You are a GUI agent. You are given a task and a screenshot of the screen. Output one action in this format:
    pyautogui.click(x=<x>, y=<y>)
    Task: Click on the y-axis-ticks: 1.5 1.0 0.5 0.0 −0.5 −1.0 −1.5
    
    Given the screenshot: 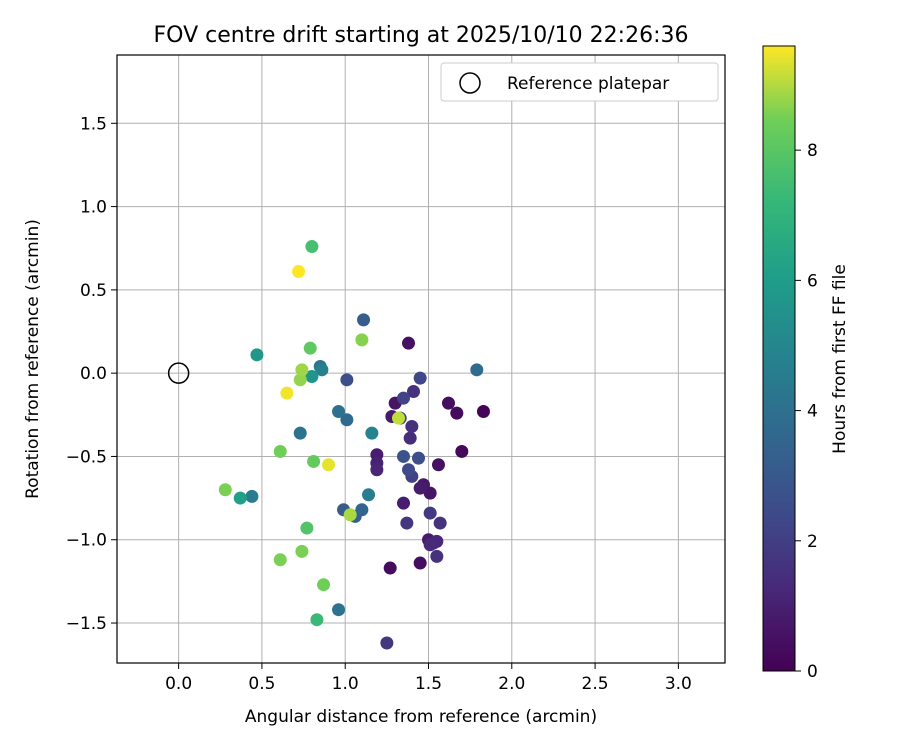 What is the action you would take?
    pyautogui.click(x=91, y=374)
    